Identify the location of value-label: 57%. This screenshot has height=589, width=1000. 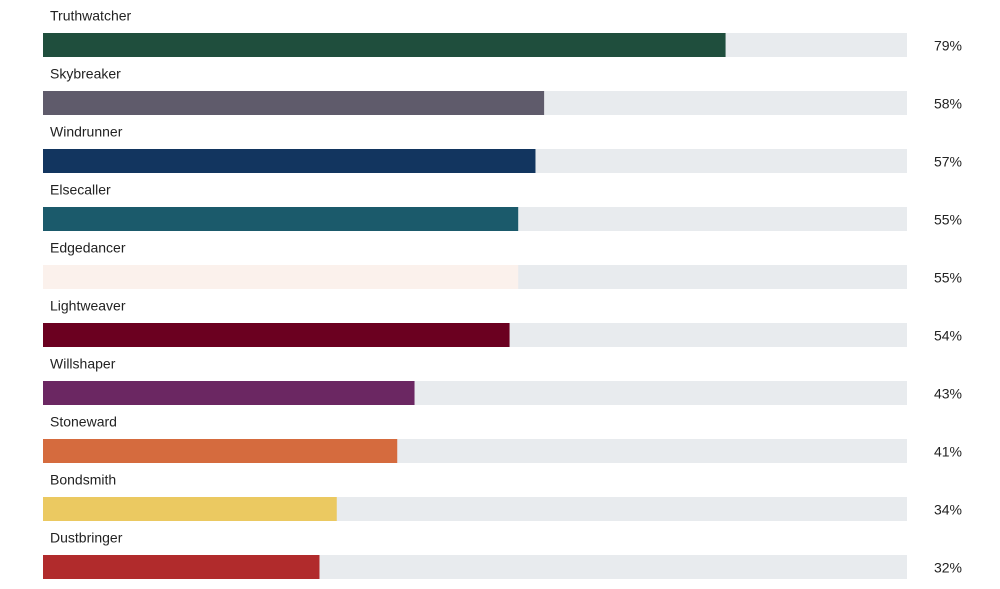
(948, 162).